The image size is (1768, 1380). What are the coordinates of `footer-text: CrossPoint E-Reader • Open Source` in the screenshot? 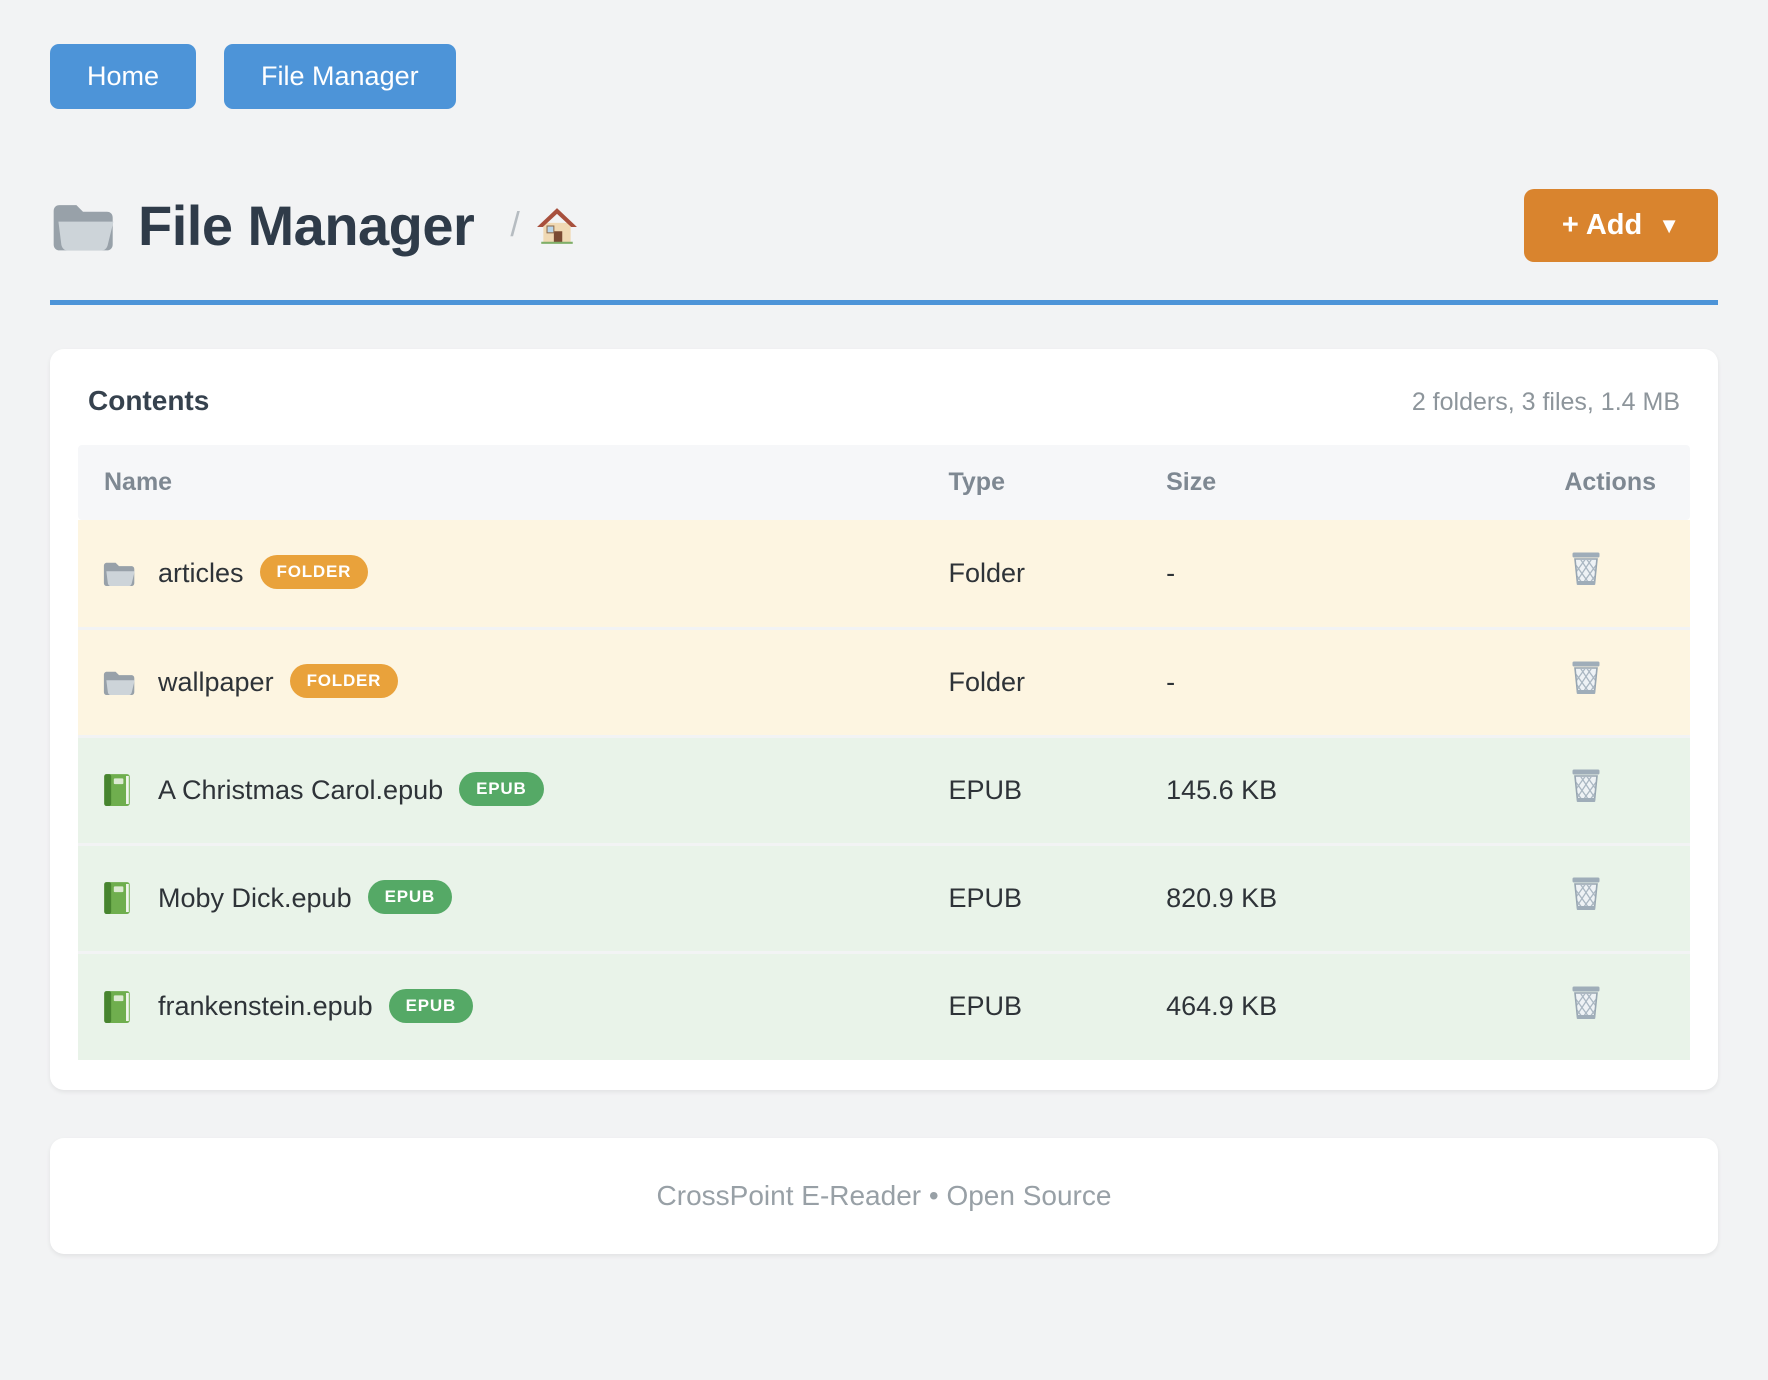 It's located at (884, 1195).